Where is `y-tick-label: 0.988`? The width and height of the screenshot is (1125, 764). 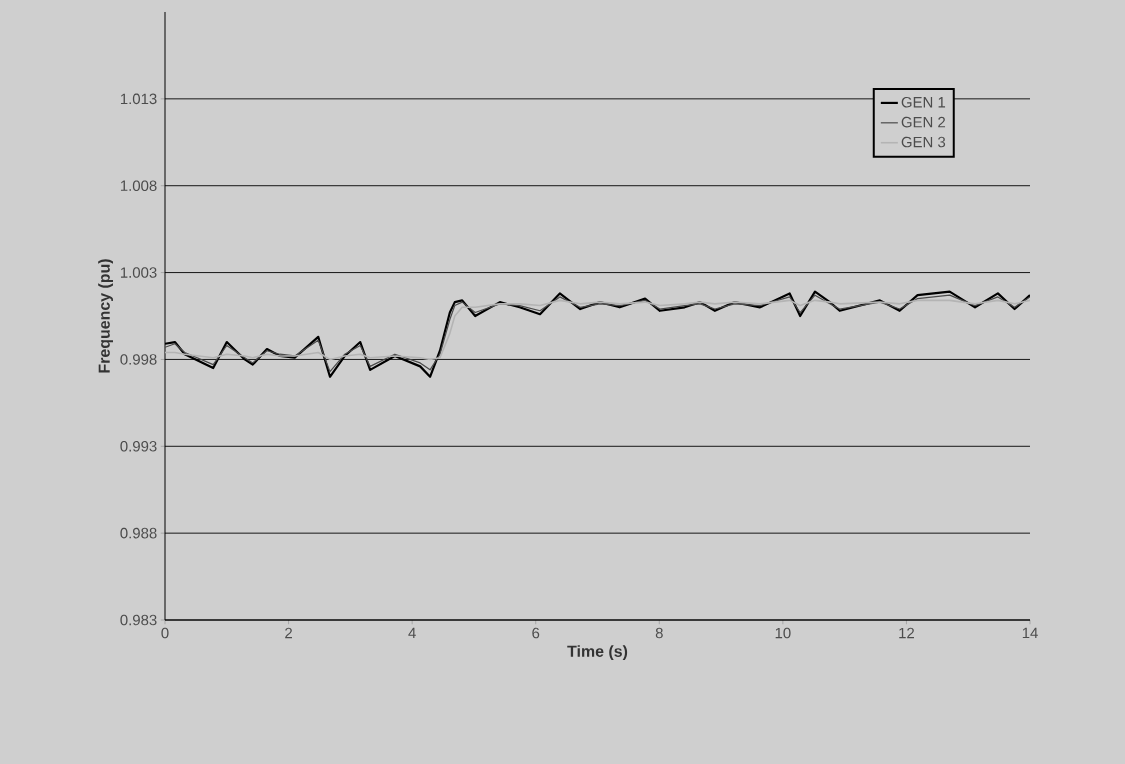 y-tick-label: 0.988 is located at coordinates (138, 533).